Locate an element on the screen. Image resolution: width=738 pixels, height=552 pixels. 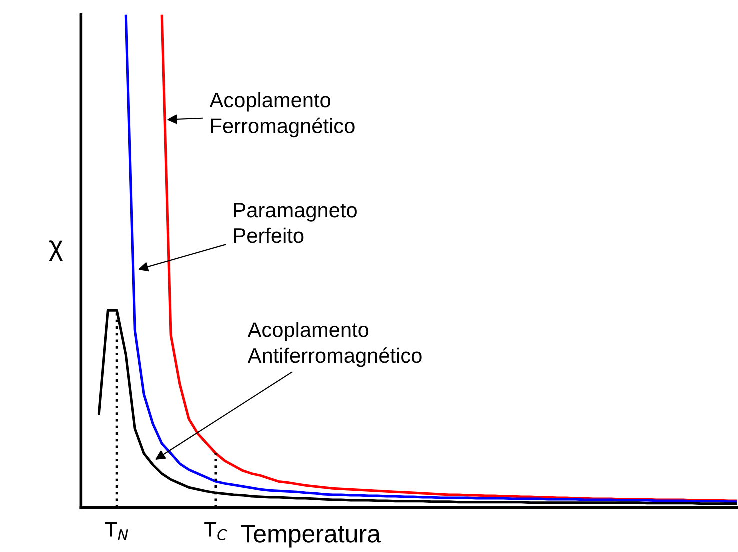
x-axis-title: Temperatura is located at coordinates (311, 536).